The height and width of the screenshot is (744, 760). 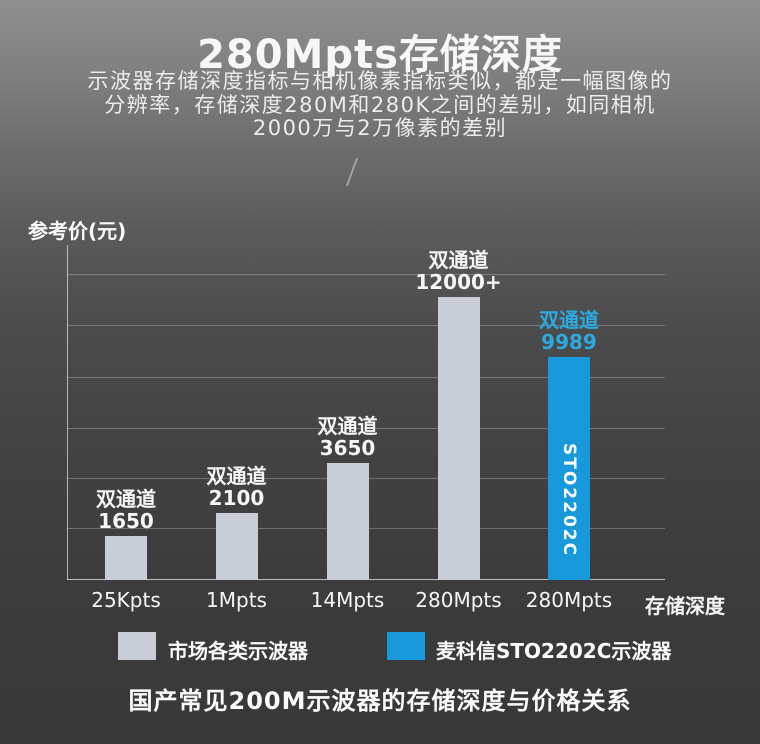 I want to click on y-axis-label: 参考价(元), so click(x=77, y=231).